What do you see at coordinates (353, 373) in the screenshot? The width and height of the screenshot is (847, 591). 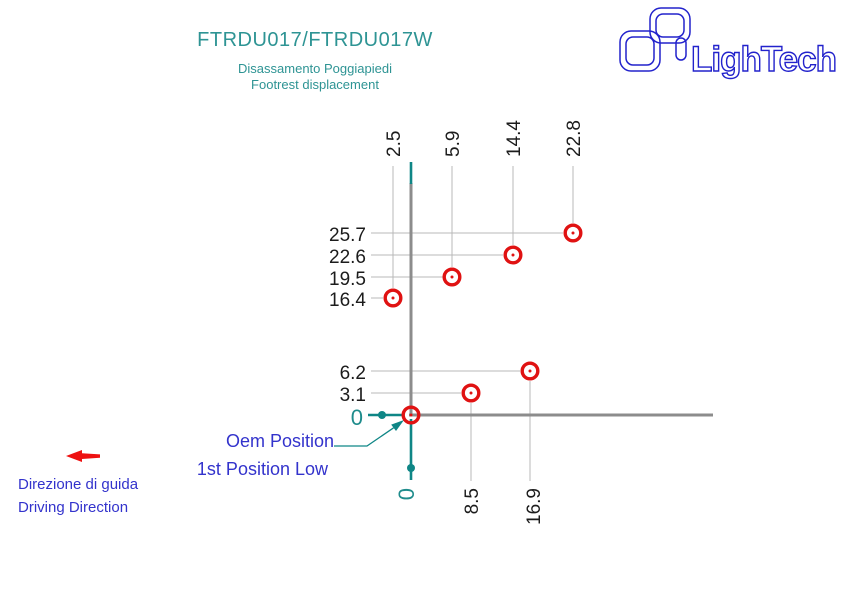 I see `y-label: 6.2` at bounding box center [353, 373].